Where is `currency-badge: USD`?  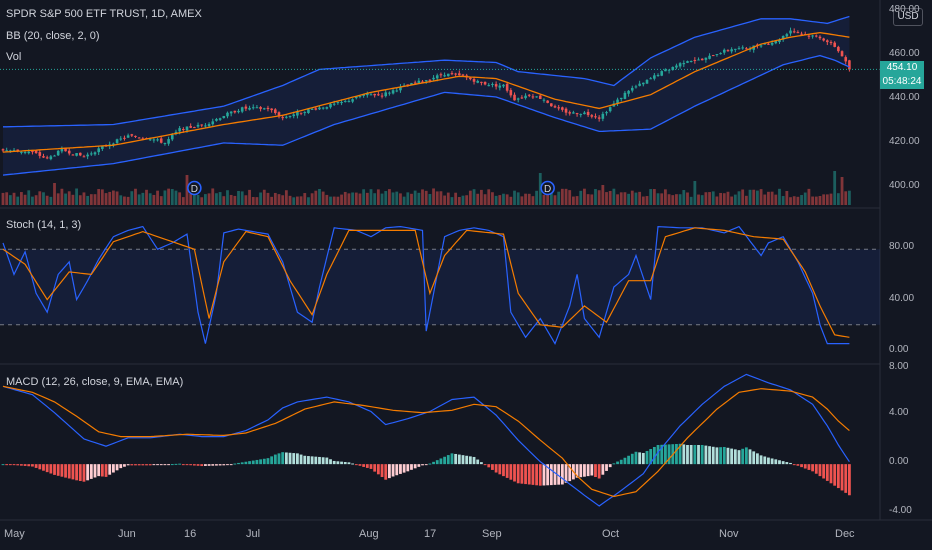
currency-badge: USD is located at coordinates (908, 17).